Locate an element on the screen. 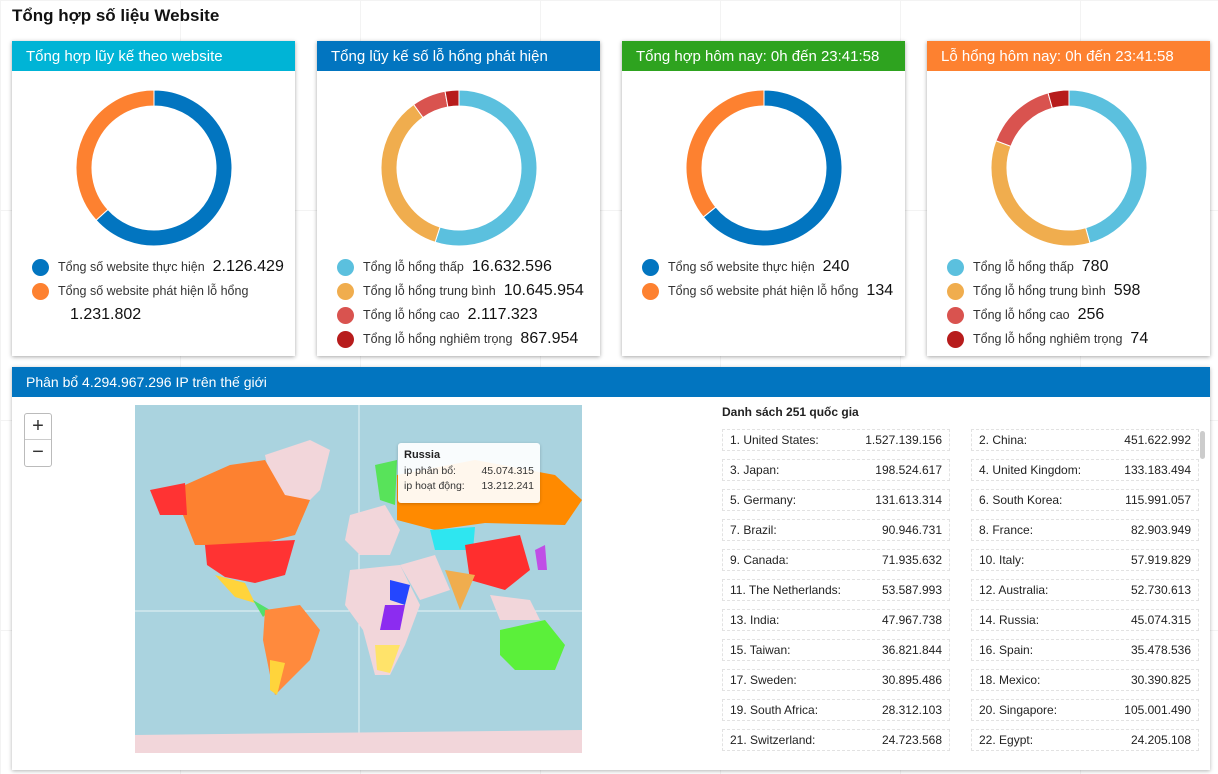 Image resolution: width=1218 pixels, height=774 pixels. country-name: 22. Egypt: is located at coordinates (1006, 740).